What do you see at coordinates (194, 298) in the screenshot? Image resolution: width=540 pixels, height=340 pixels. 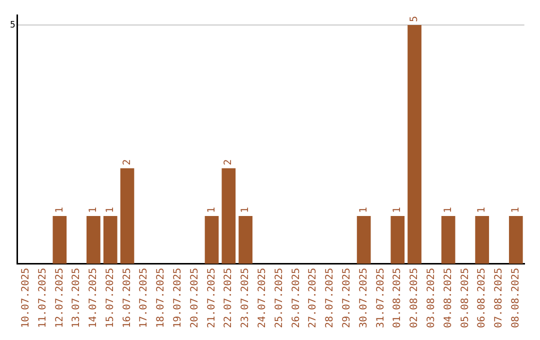 I see `x-tick-label: 20.07.2025` at bounding box center [194, 298].